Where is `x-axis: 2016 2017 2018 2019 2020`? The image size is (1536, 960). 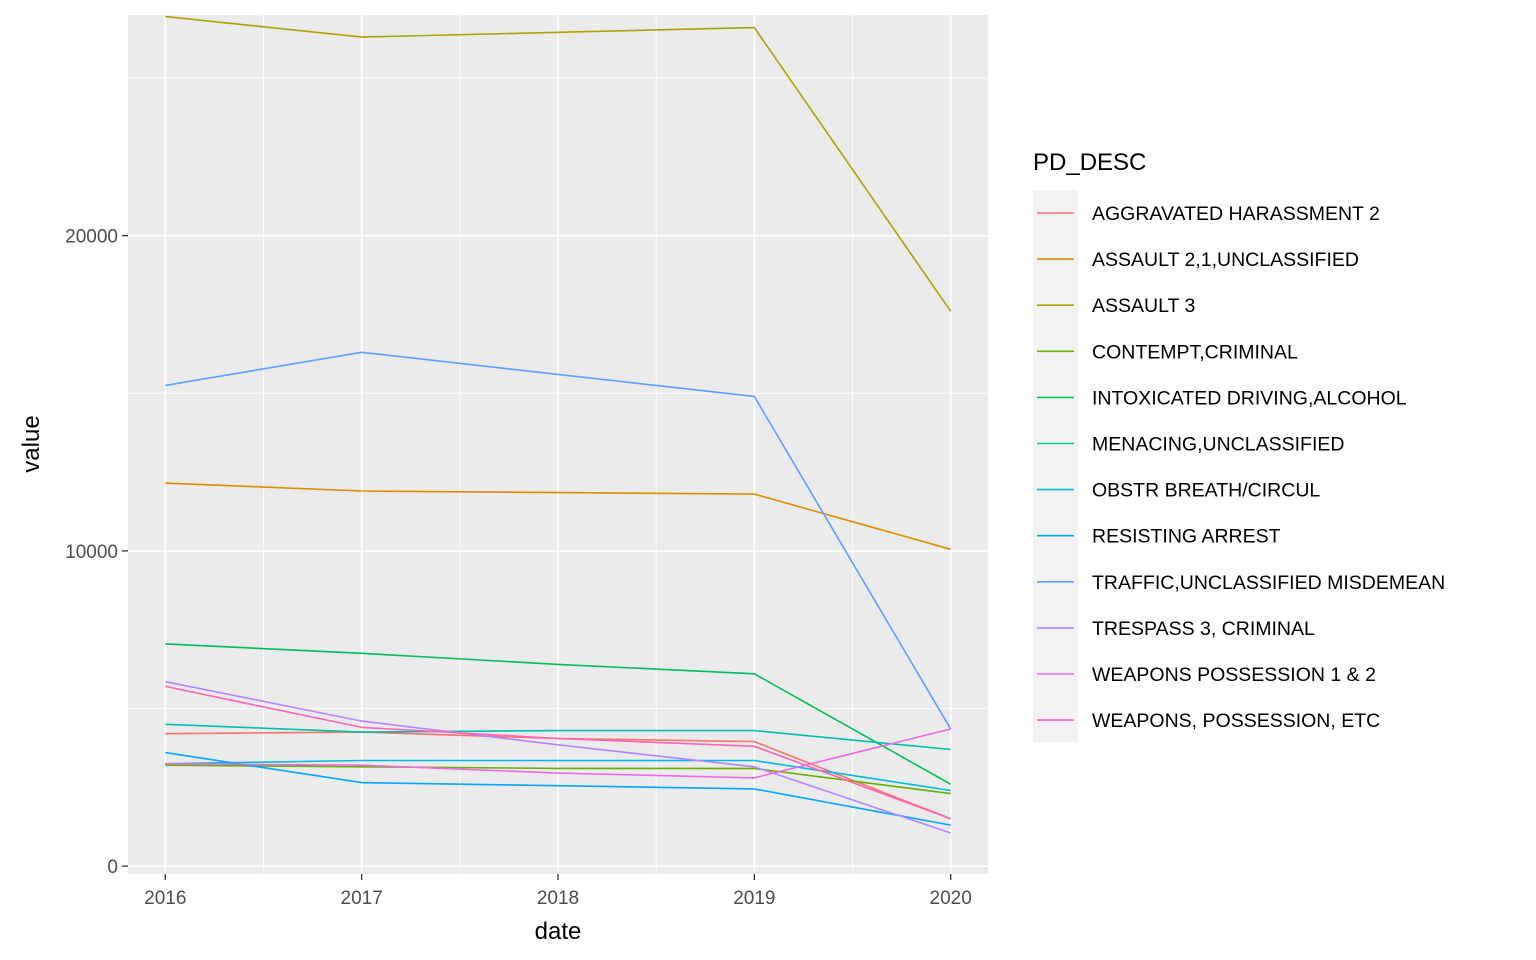
x-axis: 2016 2017 2018 2019 2020 is located at coordinates (558, 891).